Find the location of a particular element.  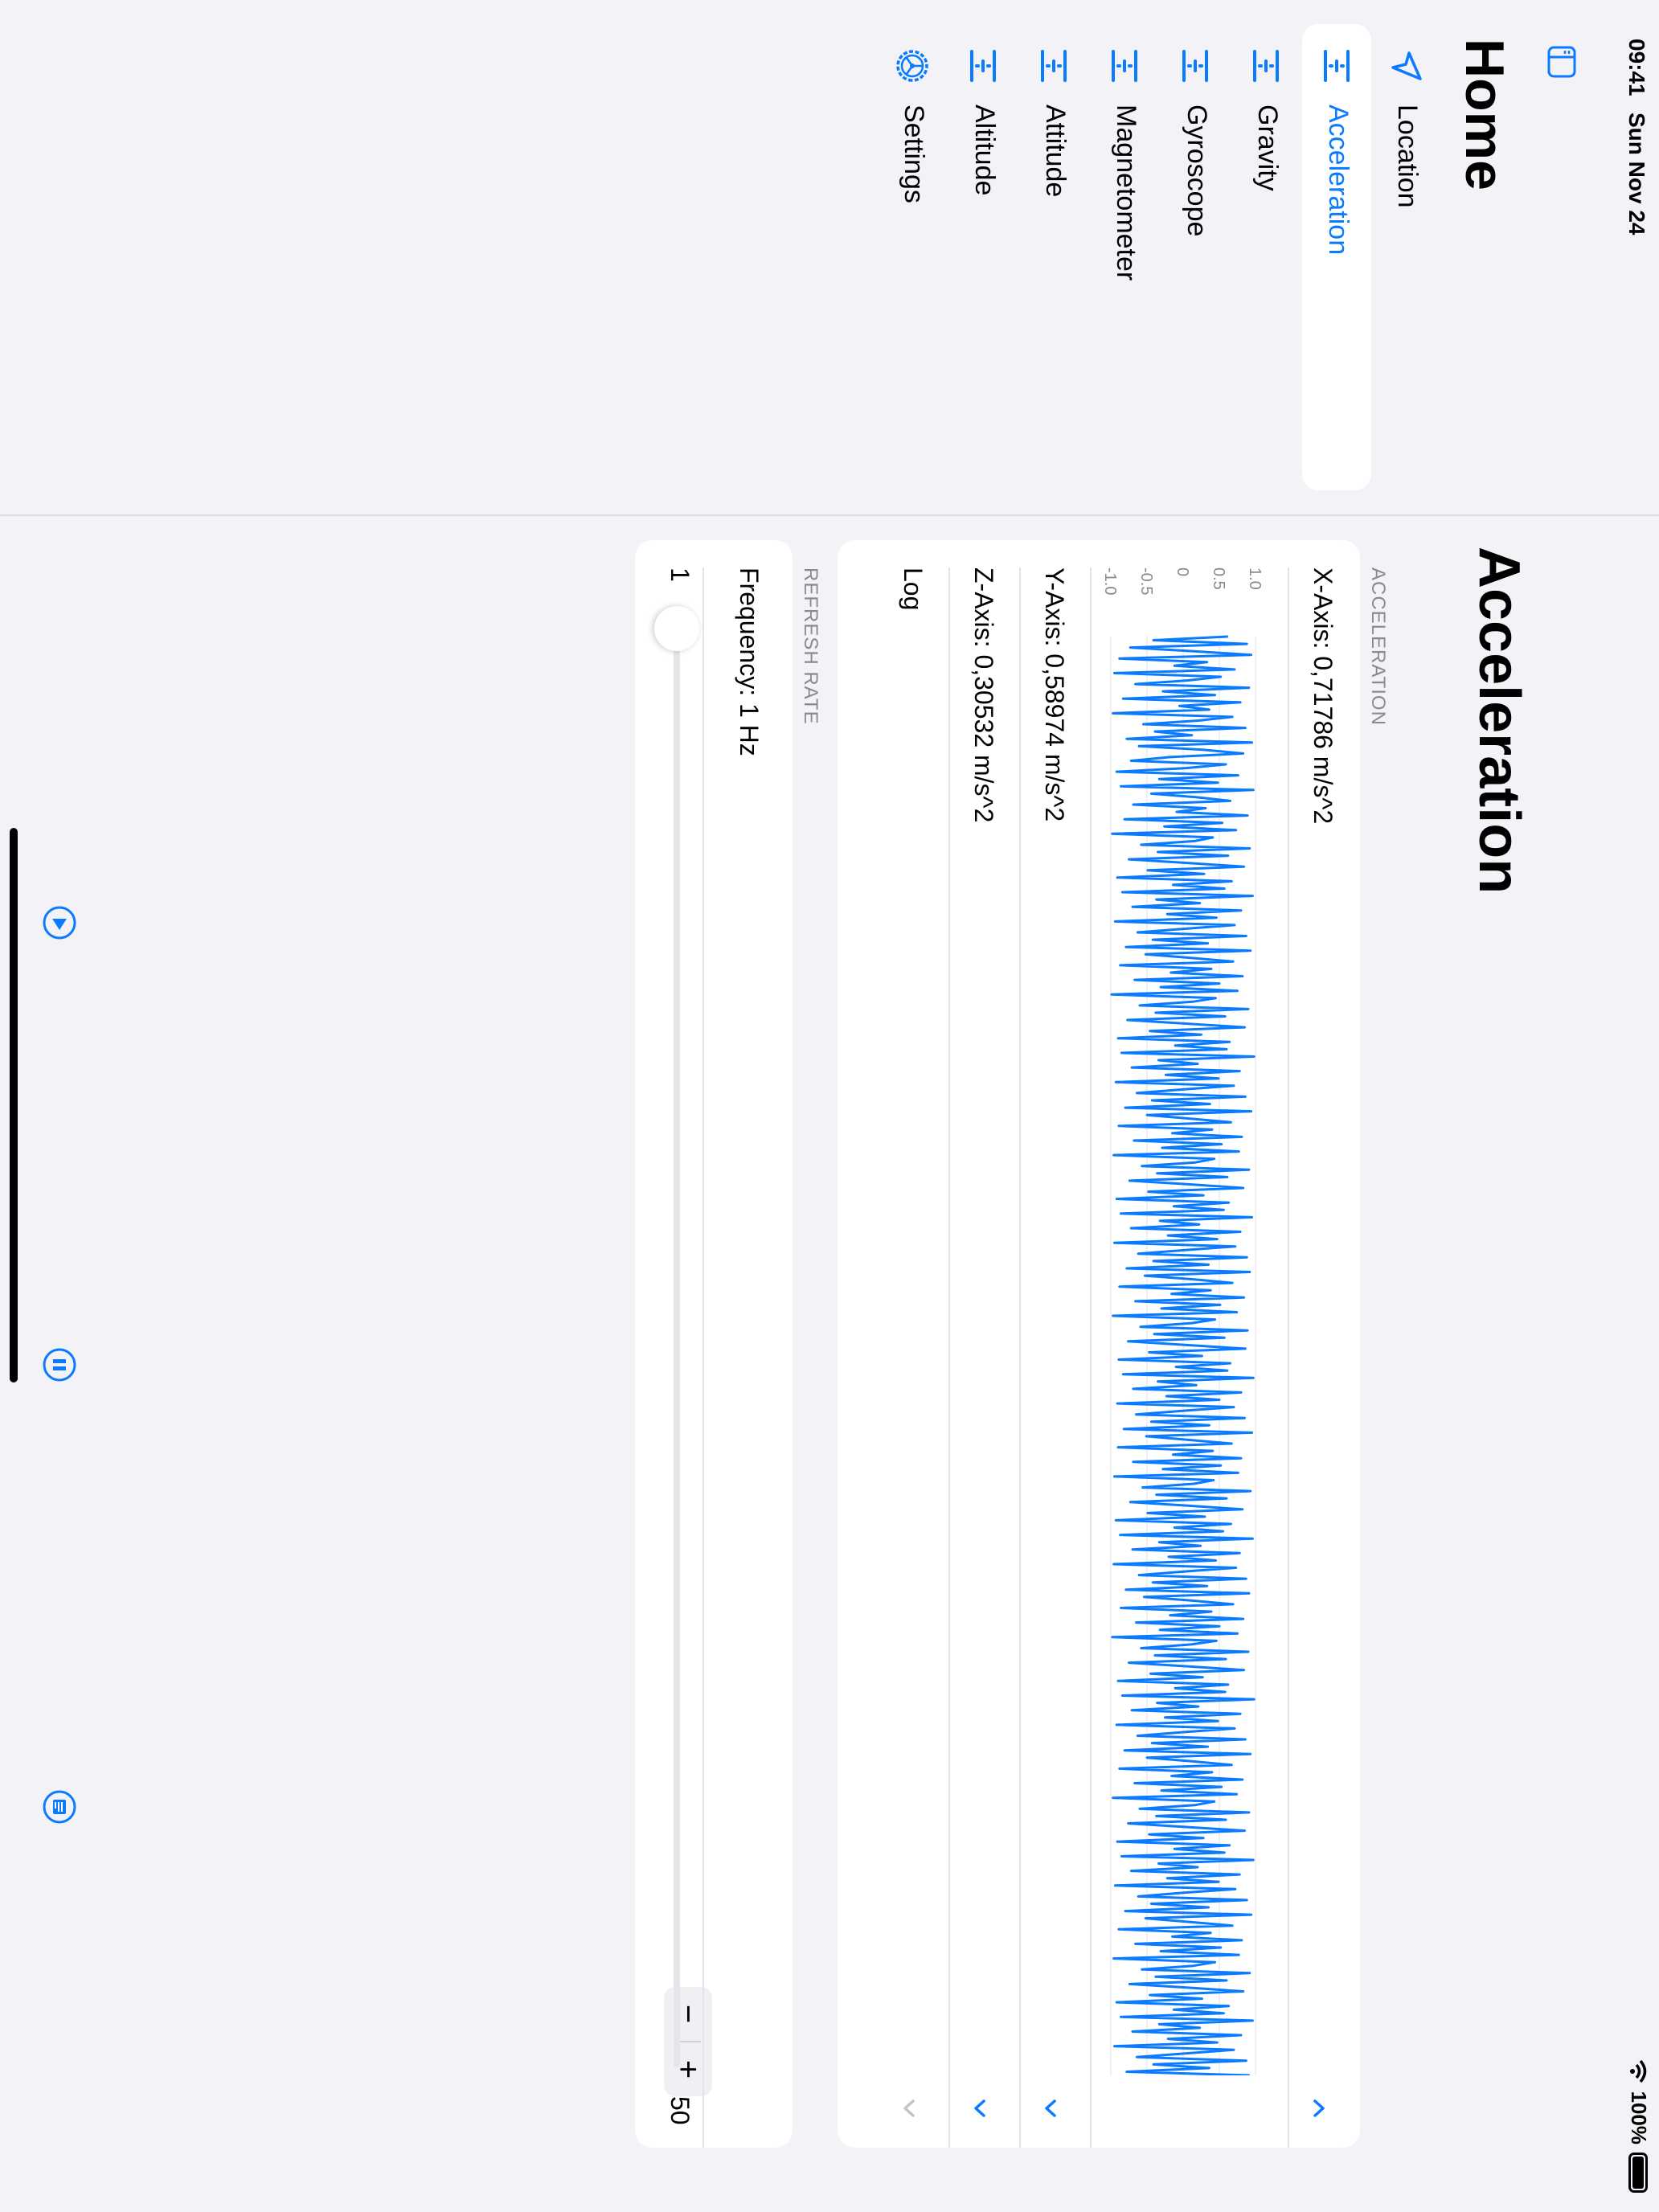

sidebar-item-settings: Settings is located at coordinates (912, 257).